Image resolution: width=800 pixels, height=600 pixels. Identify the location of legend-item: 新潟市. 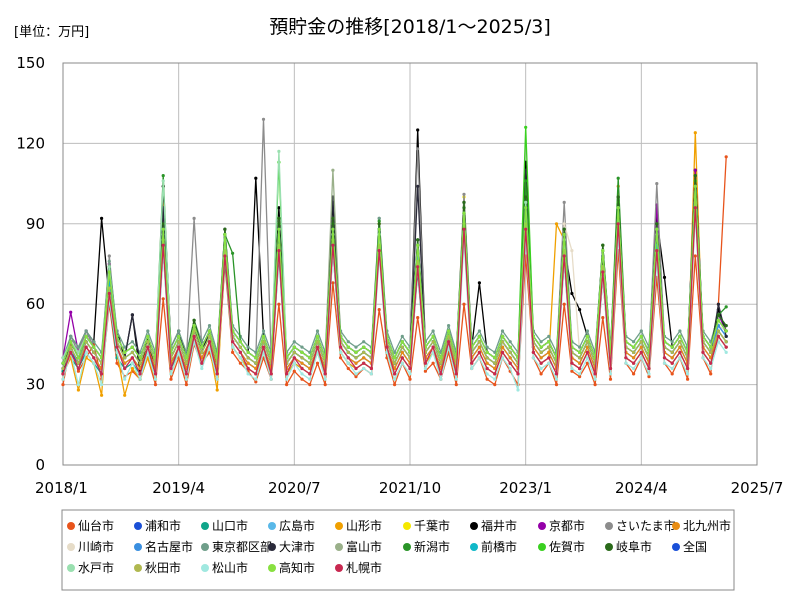
(426, 546).